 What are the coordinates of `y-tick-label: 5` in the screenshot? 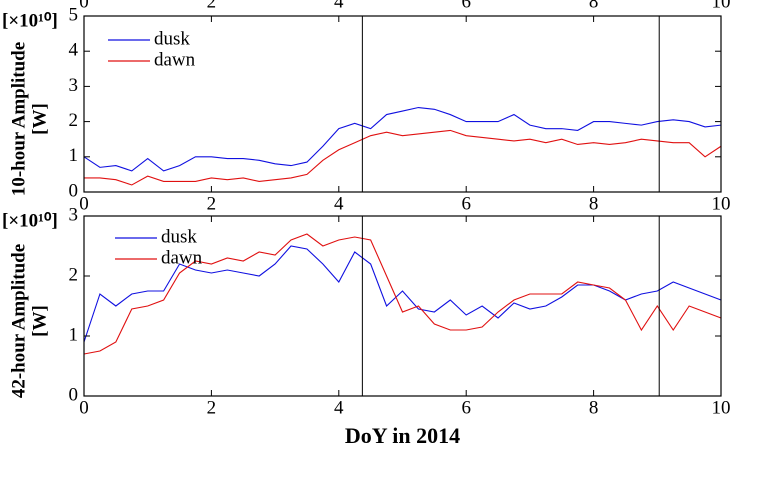 It's located at (74, 14).